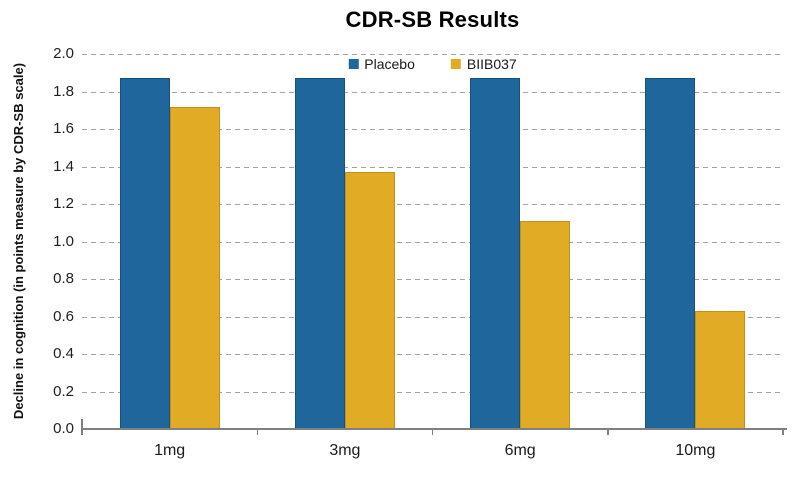 The width and height of the screenshot is (808, 478). What do you see at coordinates (520, 450) in the screenshot?
I see `x-category-label-6mg: 6mg` at bounding box center [520, 450].